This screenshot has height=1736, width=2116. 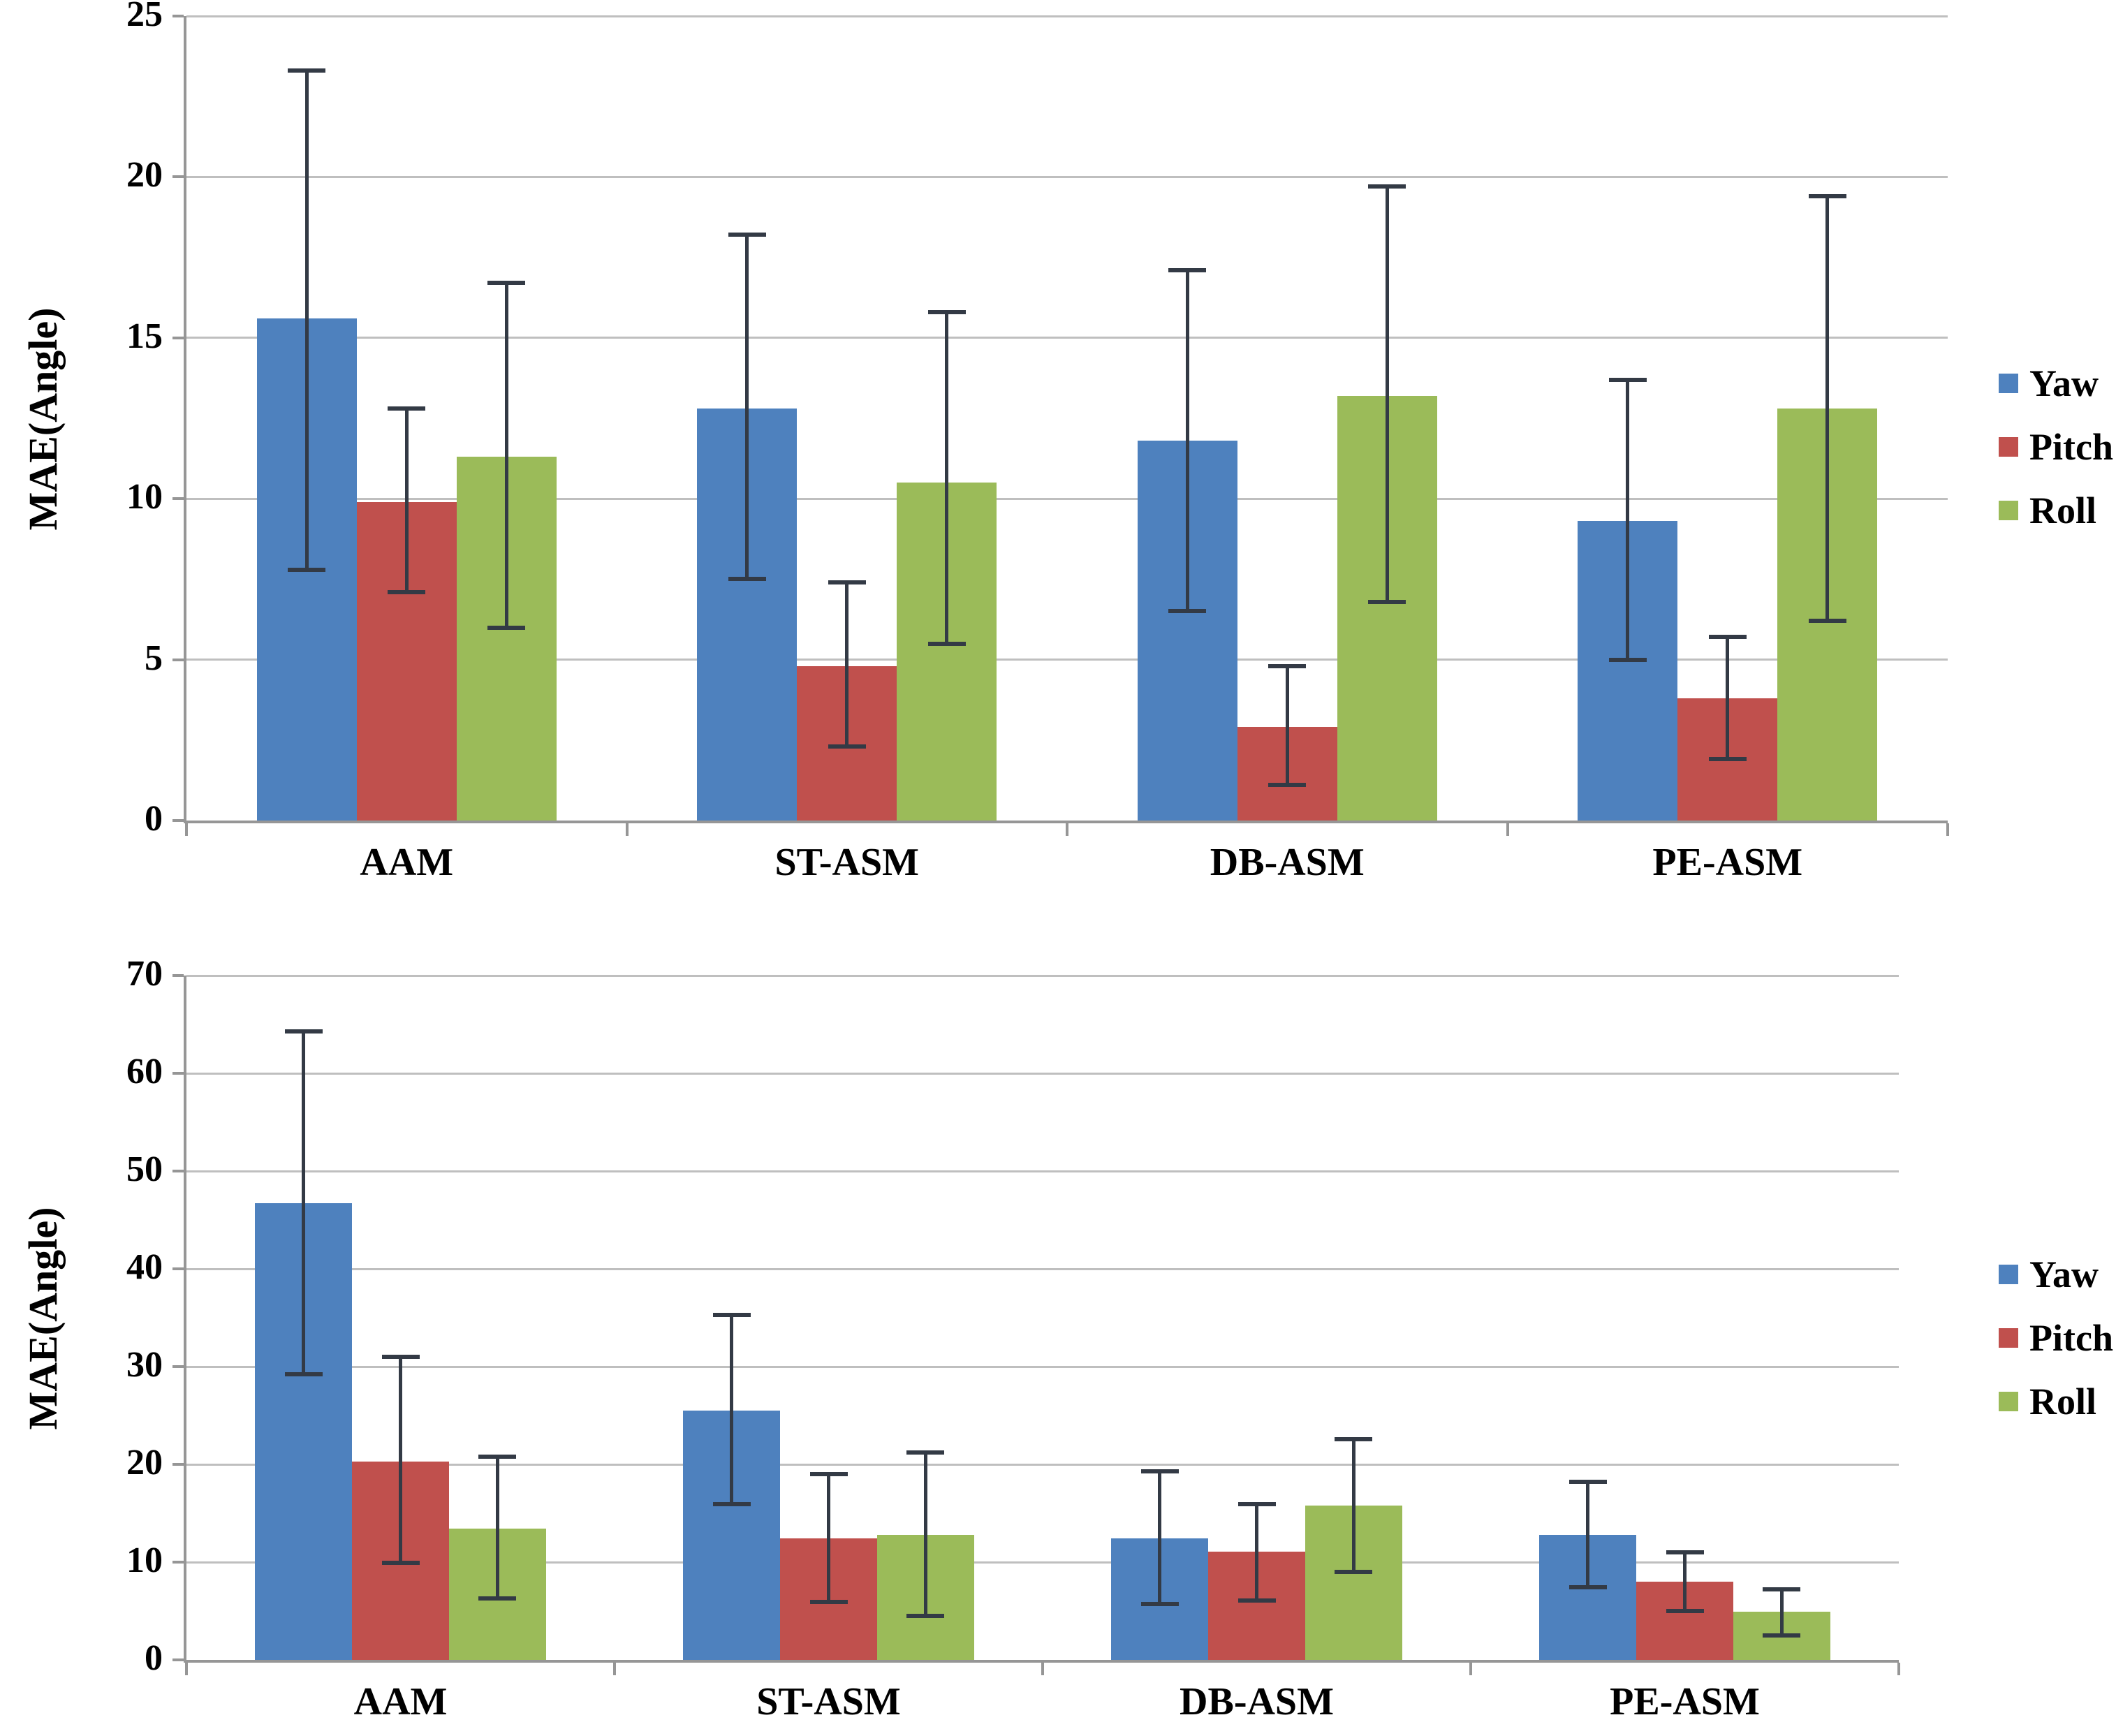 What do you see at coordinates (828, 1701) in the screenshot?
I see `chart-2-x-category-label-st-asm: ST-ASM` at bounding box center [828, 1701].